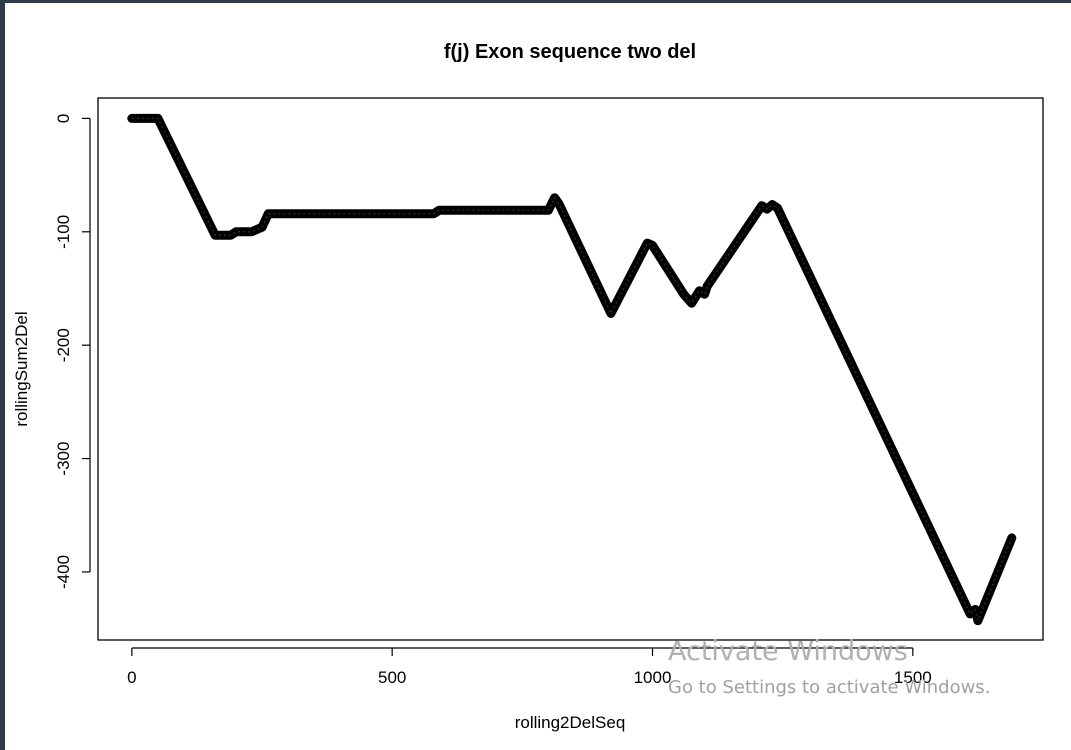  Describe the element at coordinates (63, 572) in the screenshot. I see `y-tick-label: -400` at that location.